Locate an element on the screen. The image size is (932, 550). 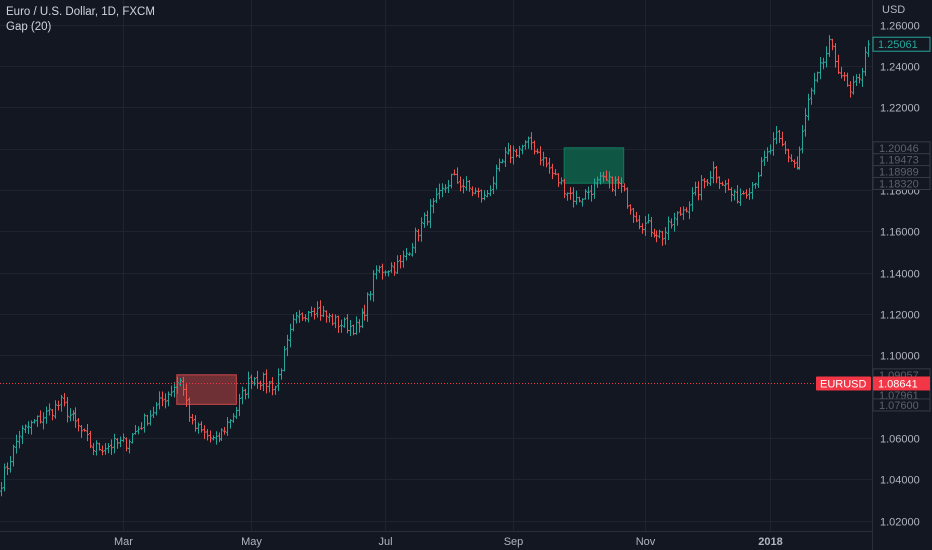
last-price-label: 1.25061 is located at coordinates (898, 45).